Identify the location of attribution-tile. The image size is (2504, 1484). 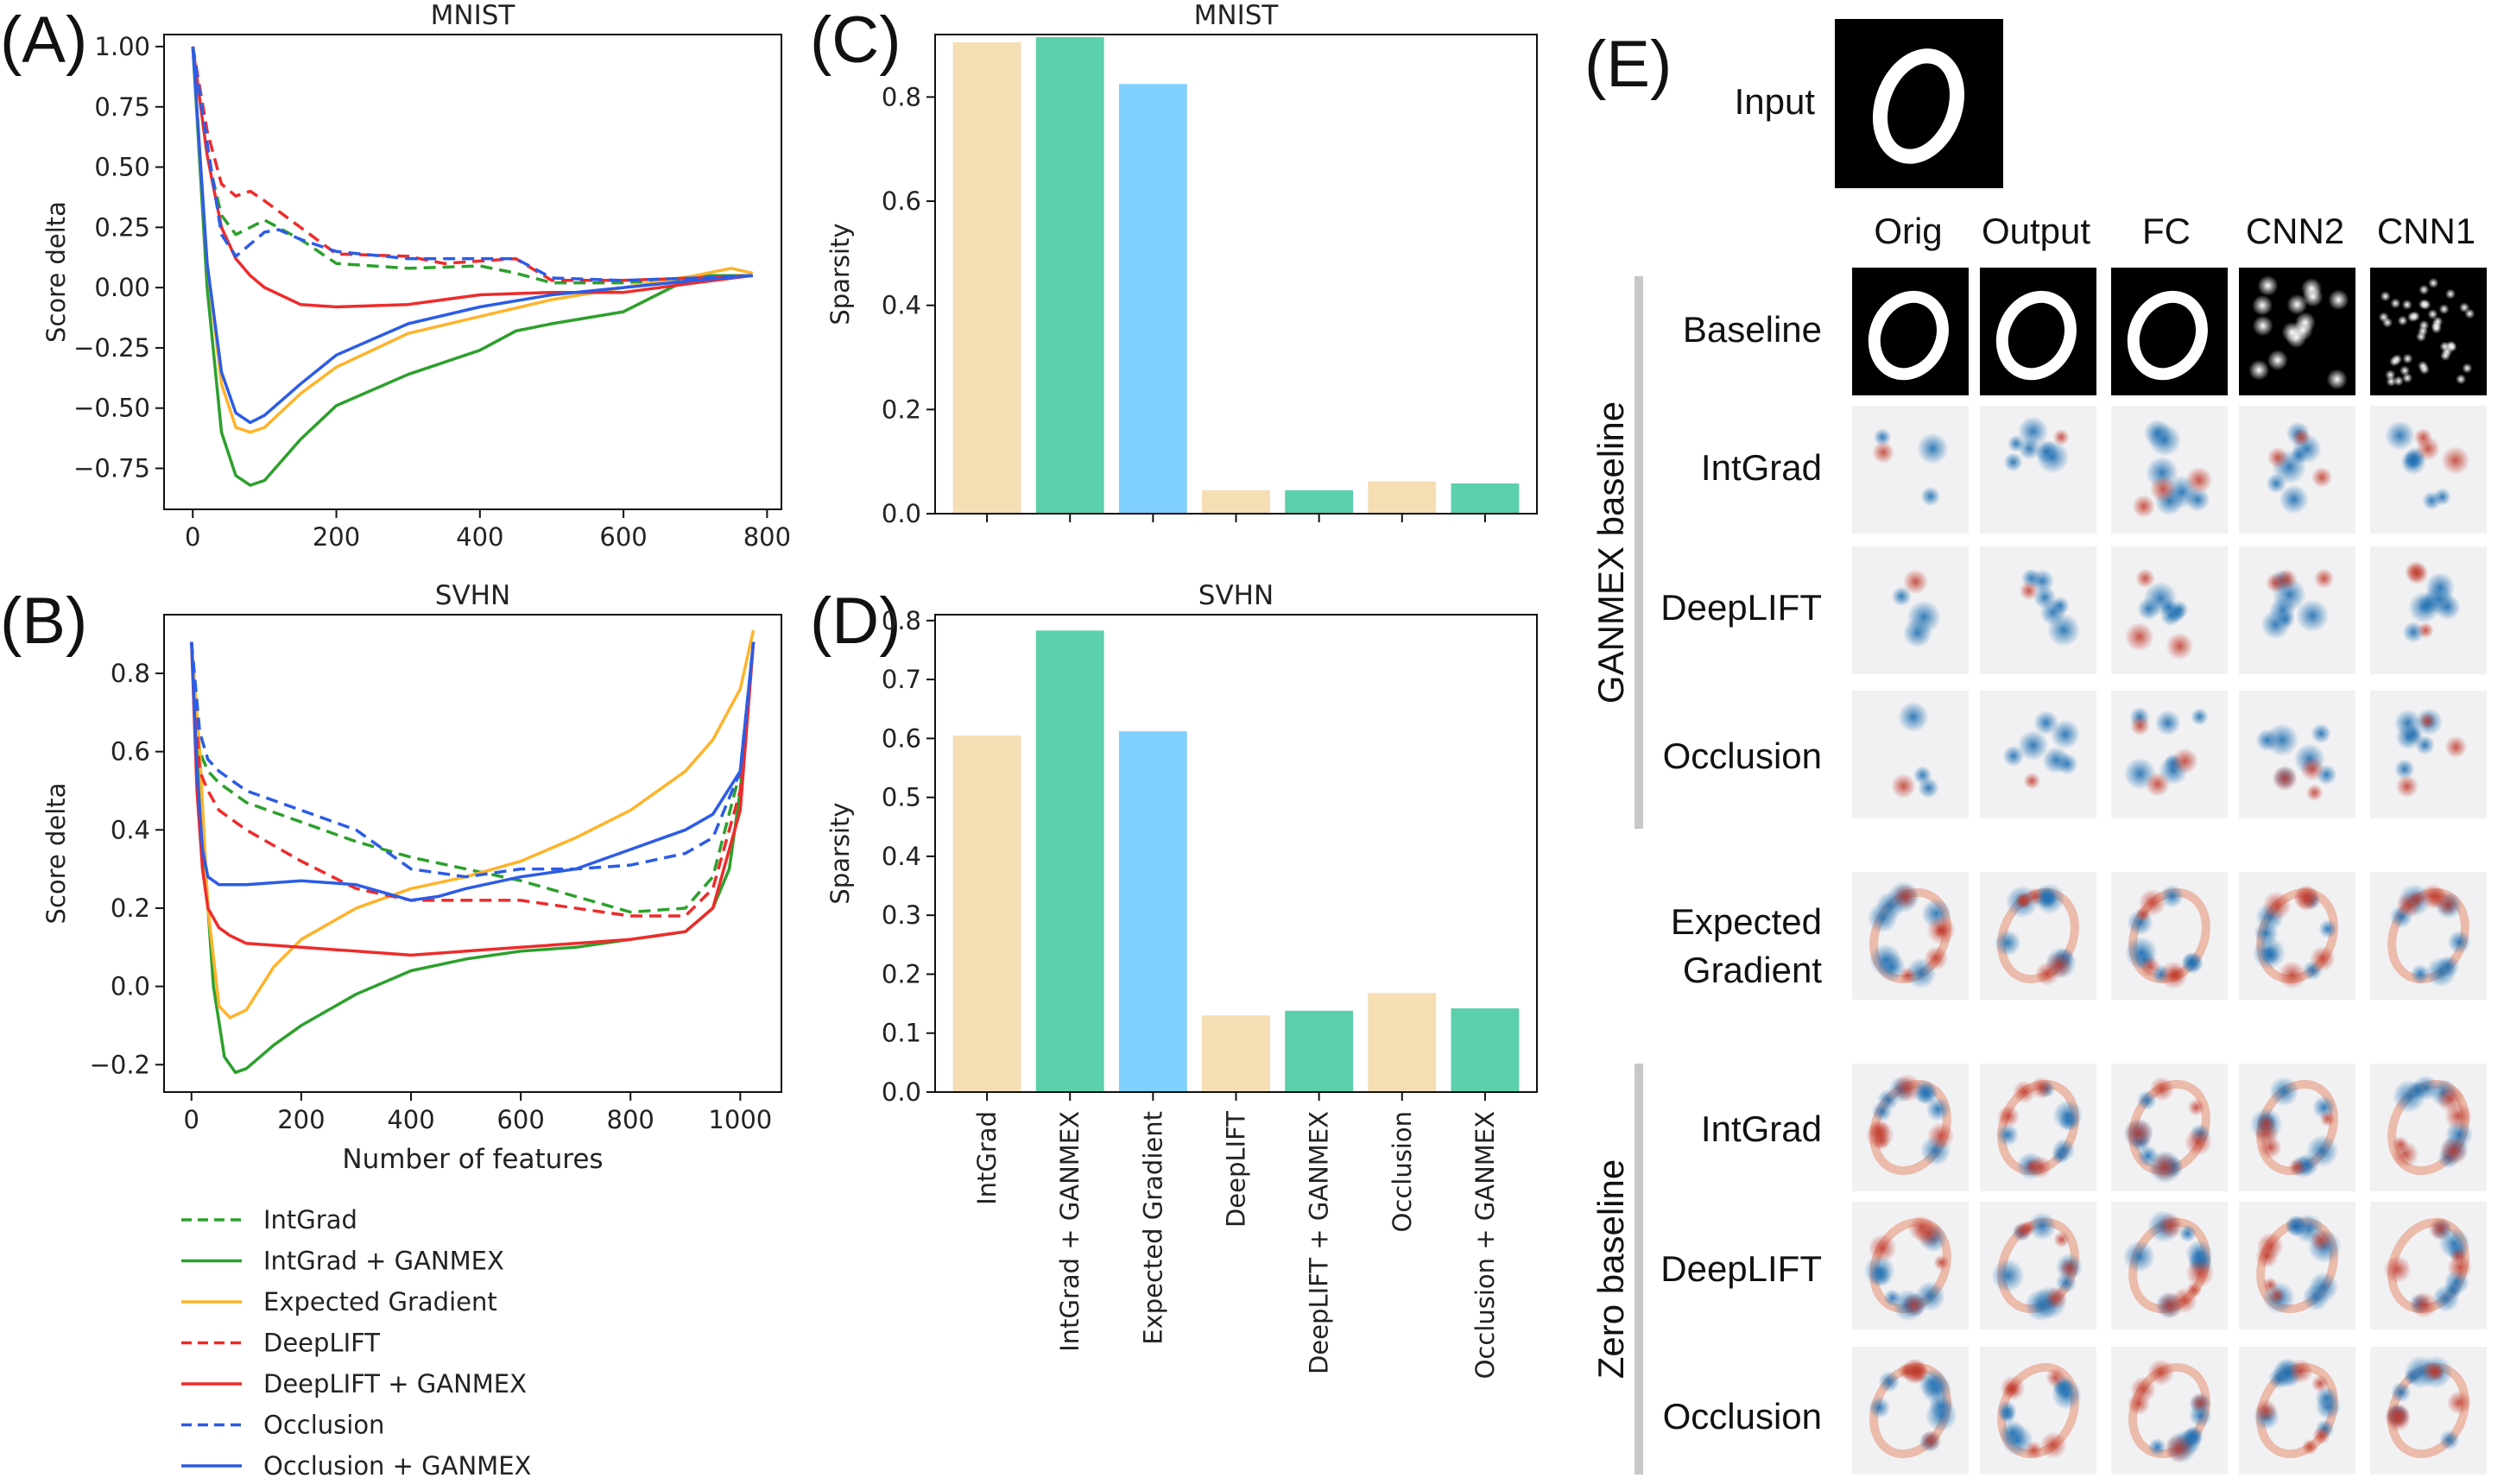
(2038, 610).